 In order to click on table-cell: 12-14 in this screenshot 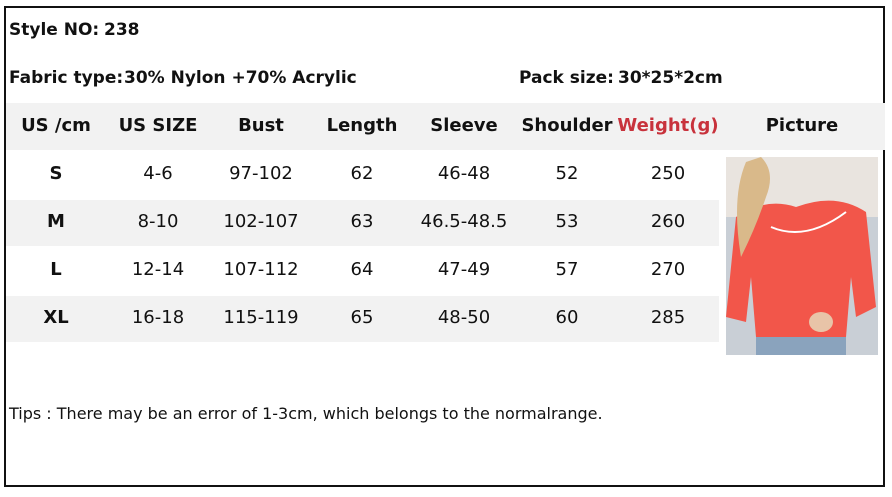, I will do `click(158, 269)`.